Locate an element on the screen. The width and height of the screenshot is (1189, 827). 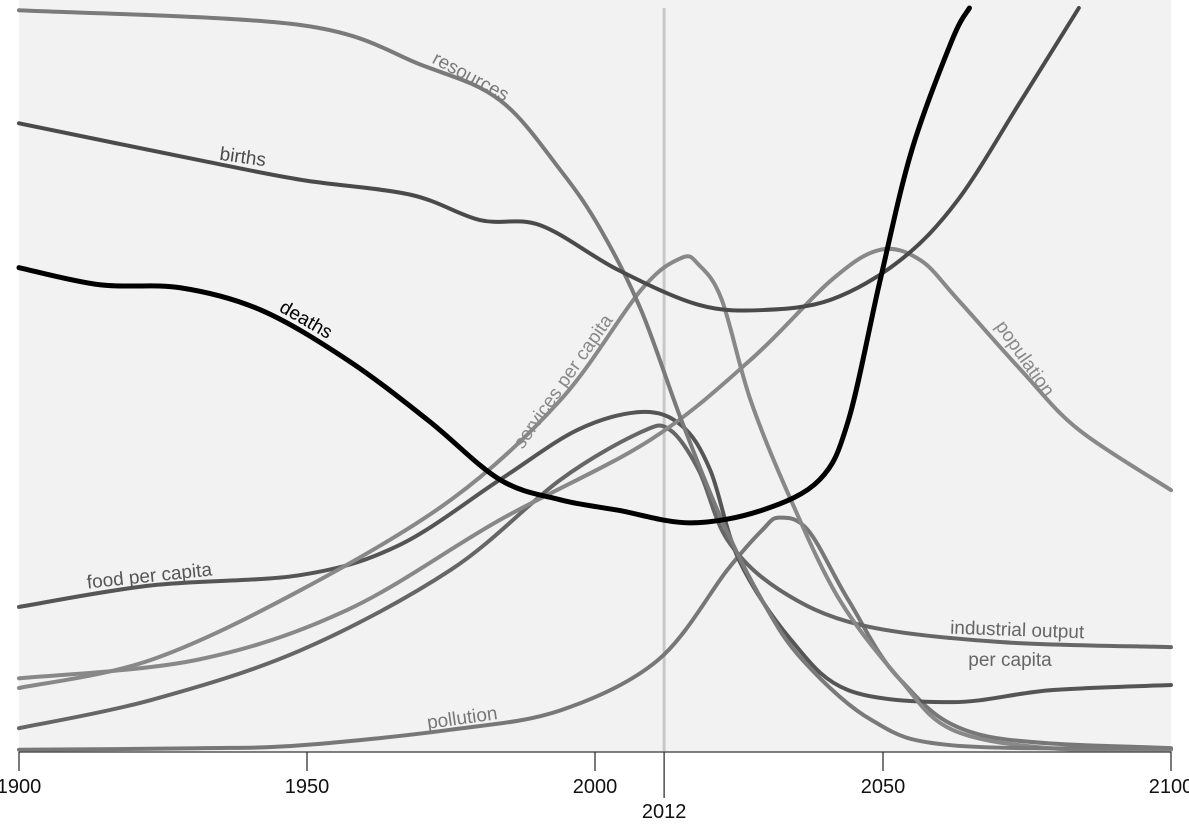
series-label-industrial-output-per-capita-2: per capita is located at coordinates (1010, 660).